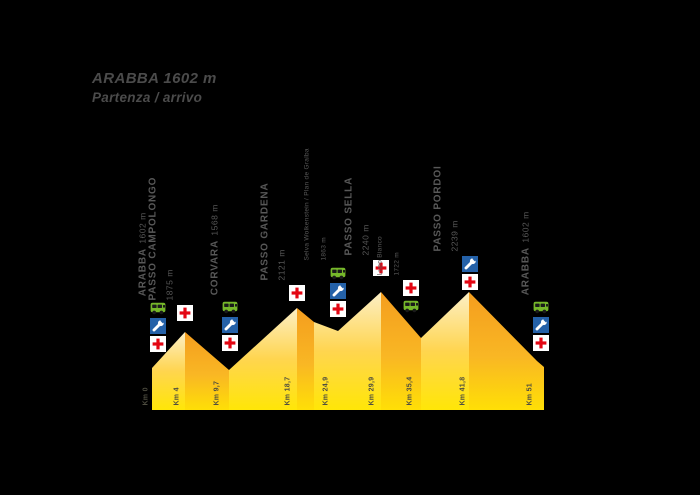 The image size is (700, 495). Describe the element at coordinates (454, 236) in the screenshot. I see `stop-elevation: 2239 m` at that location.